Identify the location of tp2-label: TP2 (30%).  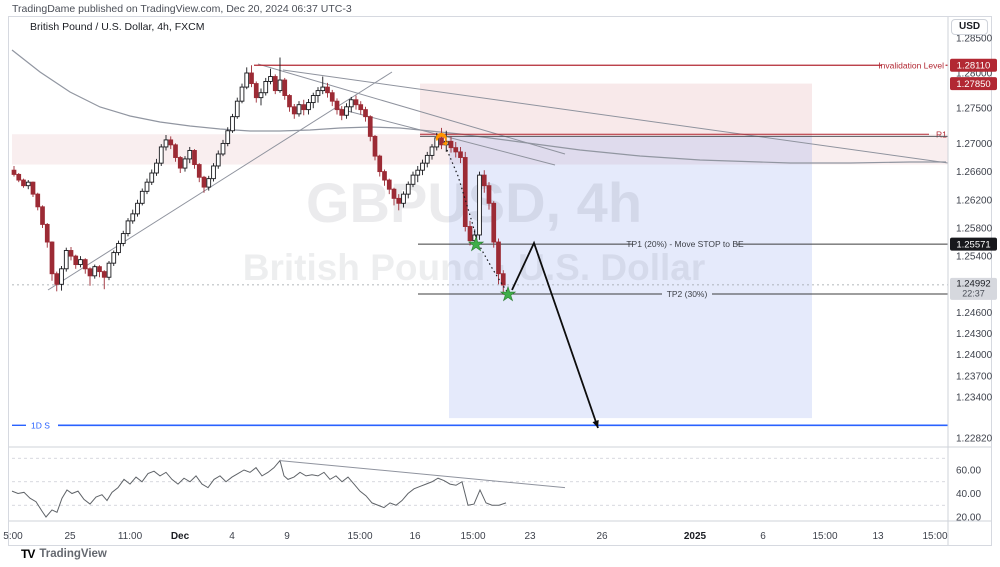
(687, 294).